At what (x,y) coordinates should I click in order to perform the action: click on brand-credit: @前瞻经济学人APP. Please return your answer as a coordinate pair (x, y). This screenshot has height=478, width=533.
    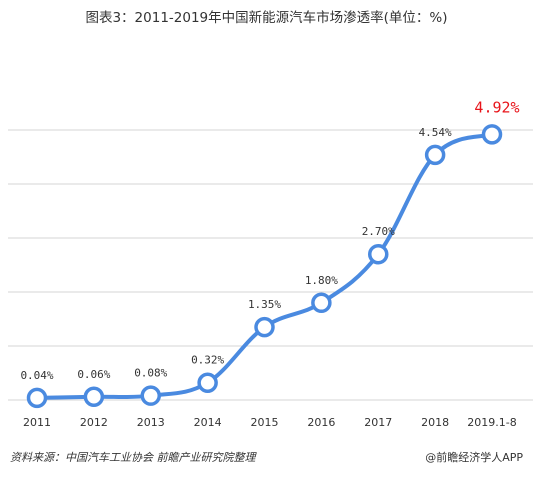
    Looking at the image, I should click on (474, 457).